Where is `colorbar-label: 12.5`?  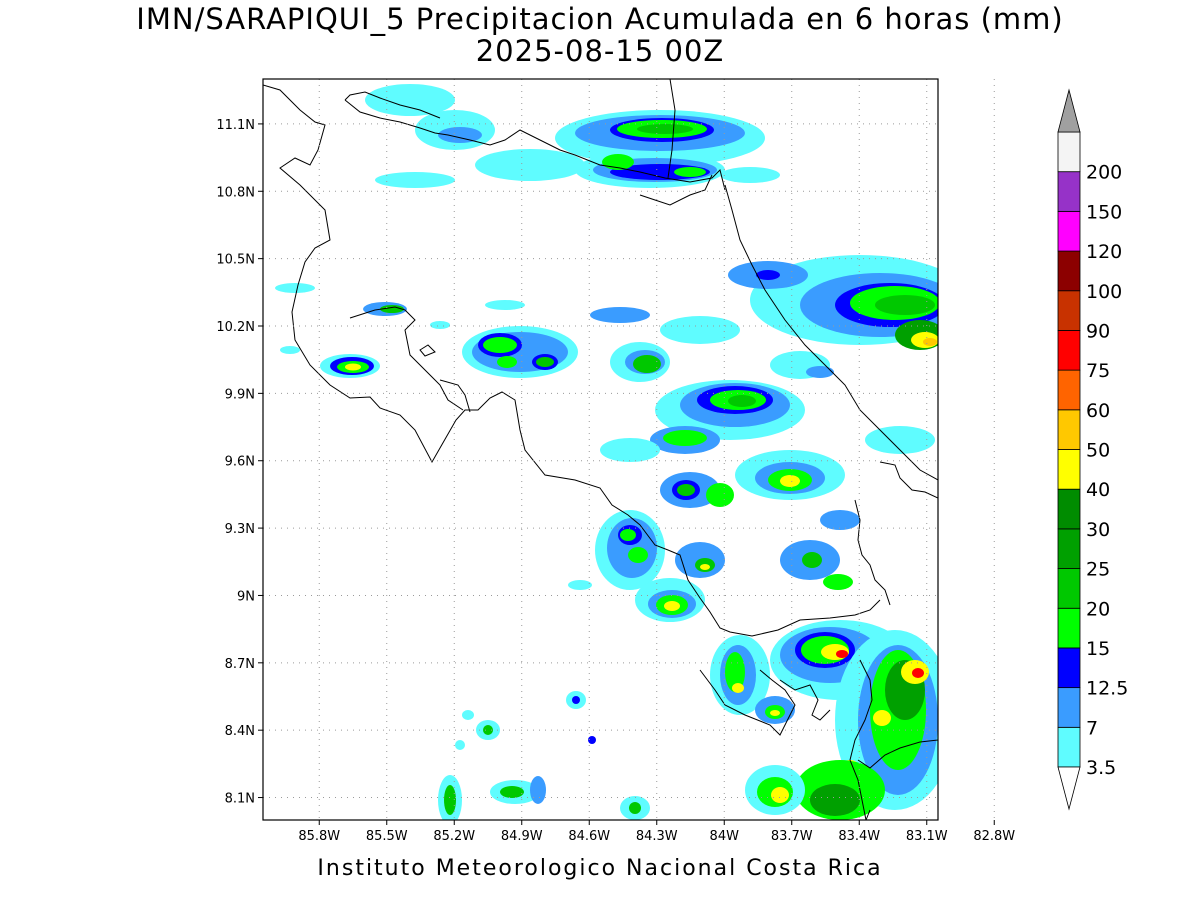
colorbar-label: 12.5 is located at coordinates (1107, 689).